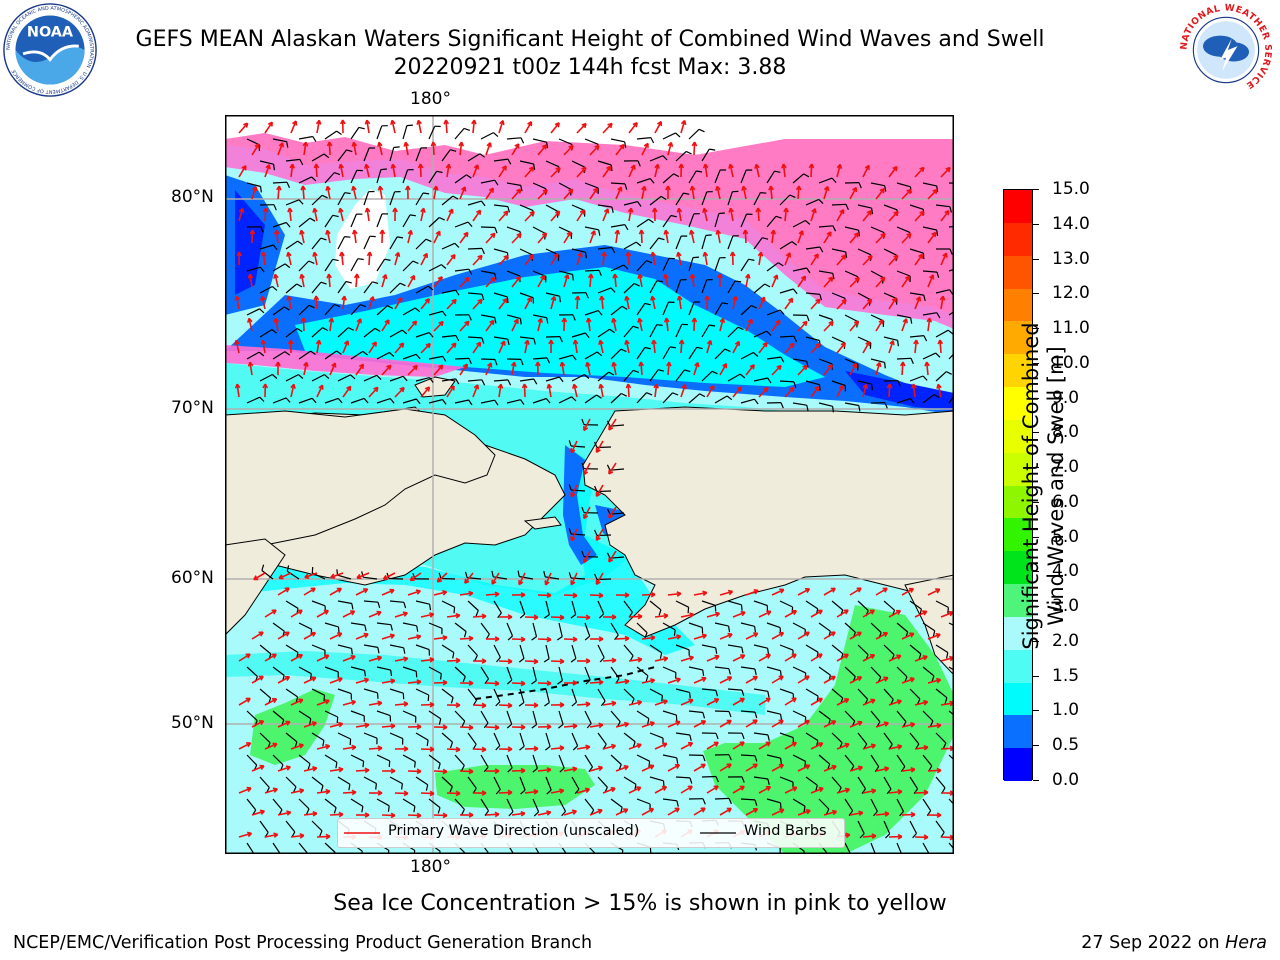 This screenshot has height=960, width=1280. Describe the element at coordinates (1056, 486) in the screenshot. I see `colorbar-title-line-2: Wind Waves and Swell [m]` at that location.